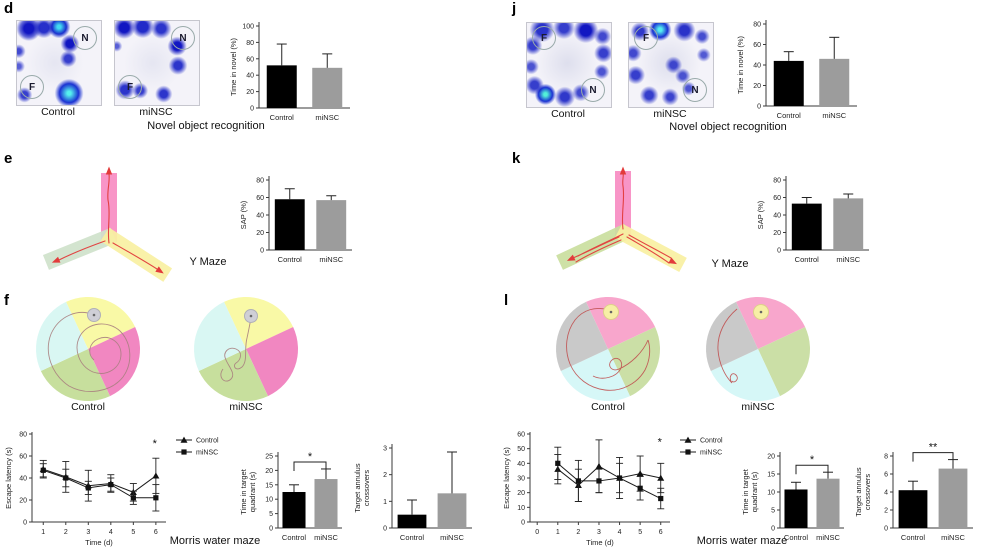 The image size is (1000, 553). I want to click on svg-text: 2, so click(66, 532).